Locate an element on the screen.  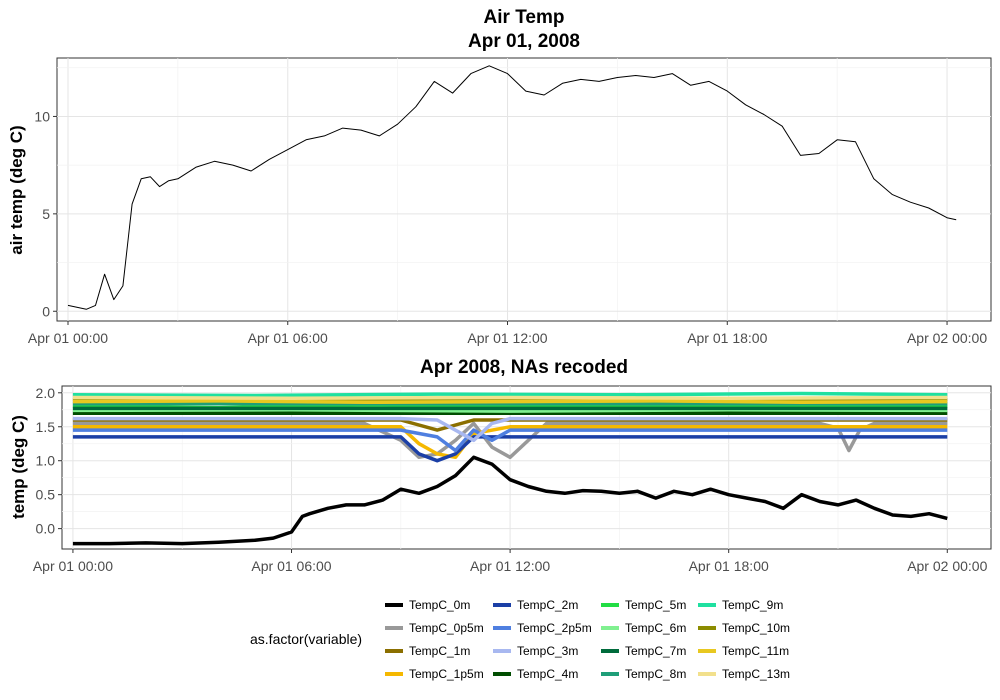
y-tick-label: 1.5 is located at coordinates (46, 427).